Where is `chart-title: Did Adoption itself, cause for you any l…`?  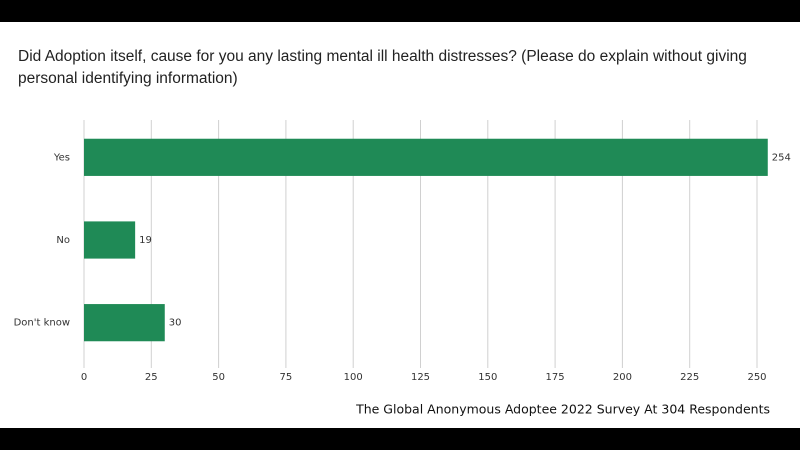
chart-title: Did Adoption itself, cause for you any l… is located at coordinates (382, 67).